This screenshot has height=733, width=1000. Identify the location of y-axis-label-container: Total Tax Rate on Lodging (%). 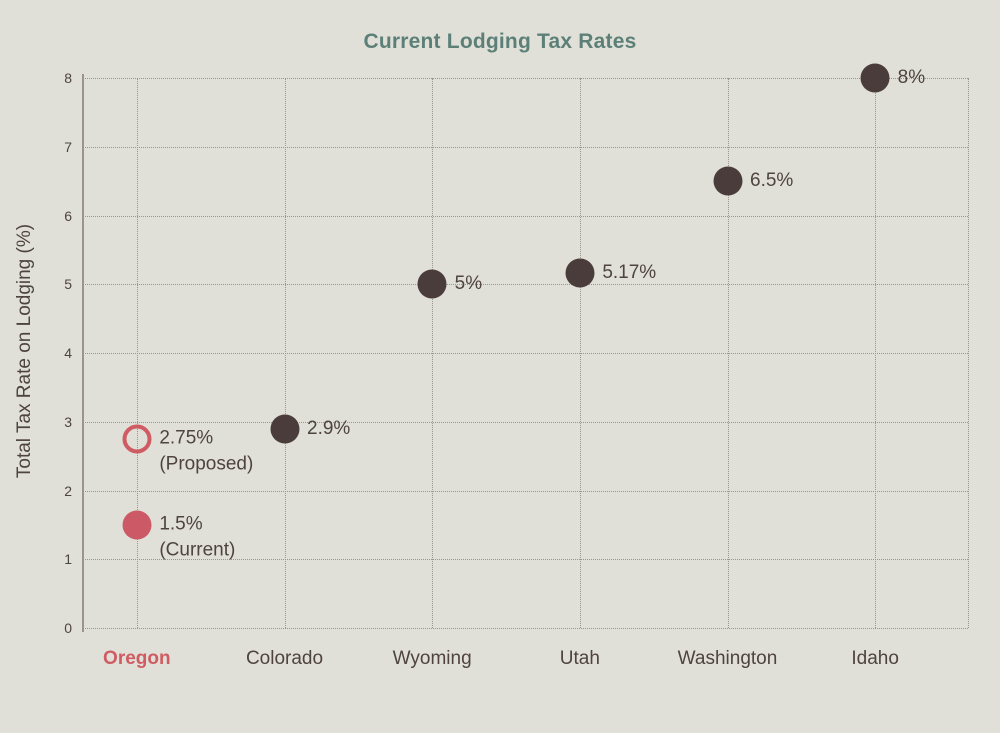
(20, 366).